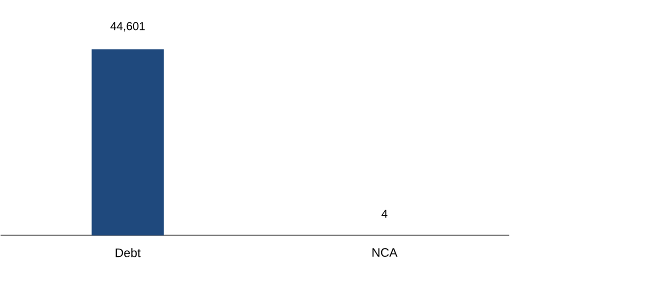 The width and height of the screenshot is (656, 285). What do you see at coordinates (128, 253) in the screenshot?
I see `x-tick-label: Debt` at bounding box center [128, 253].